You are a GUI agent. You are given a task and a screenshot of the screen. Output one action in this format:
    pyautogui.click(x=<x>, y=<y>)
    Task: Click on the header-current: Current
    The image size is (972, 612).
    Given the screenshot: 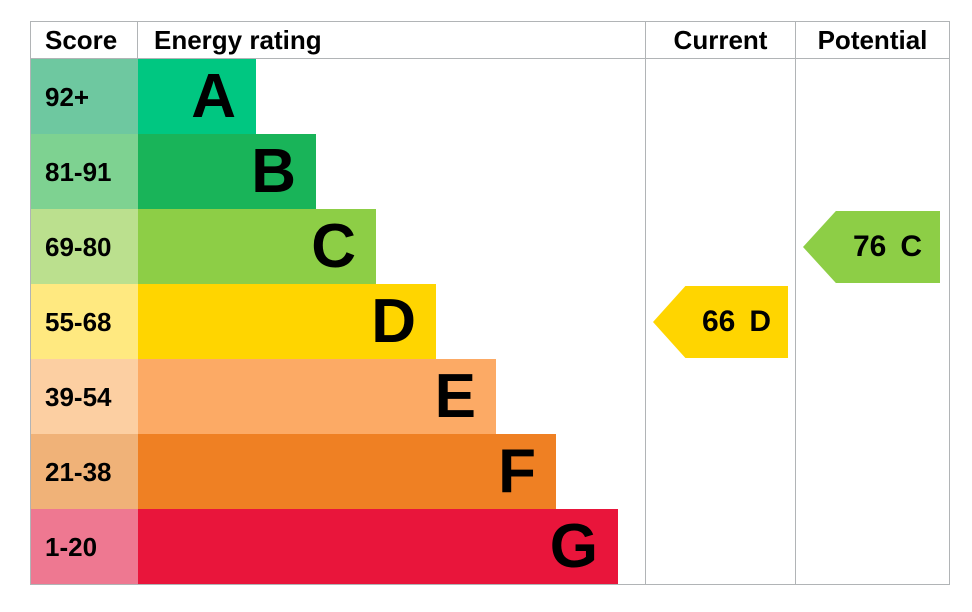 What is the action you would take?
    pyautogui.click(x=721, y=40)
    